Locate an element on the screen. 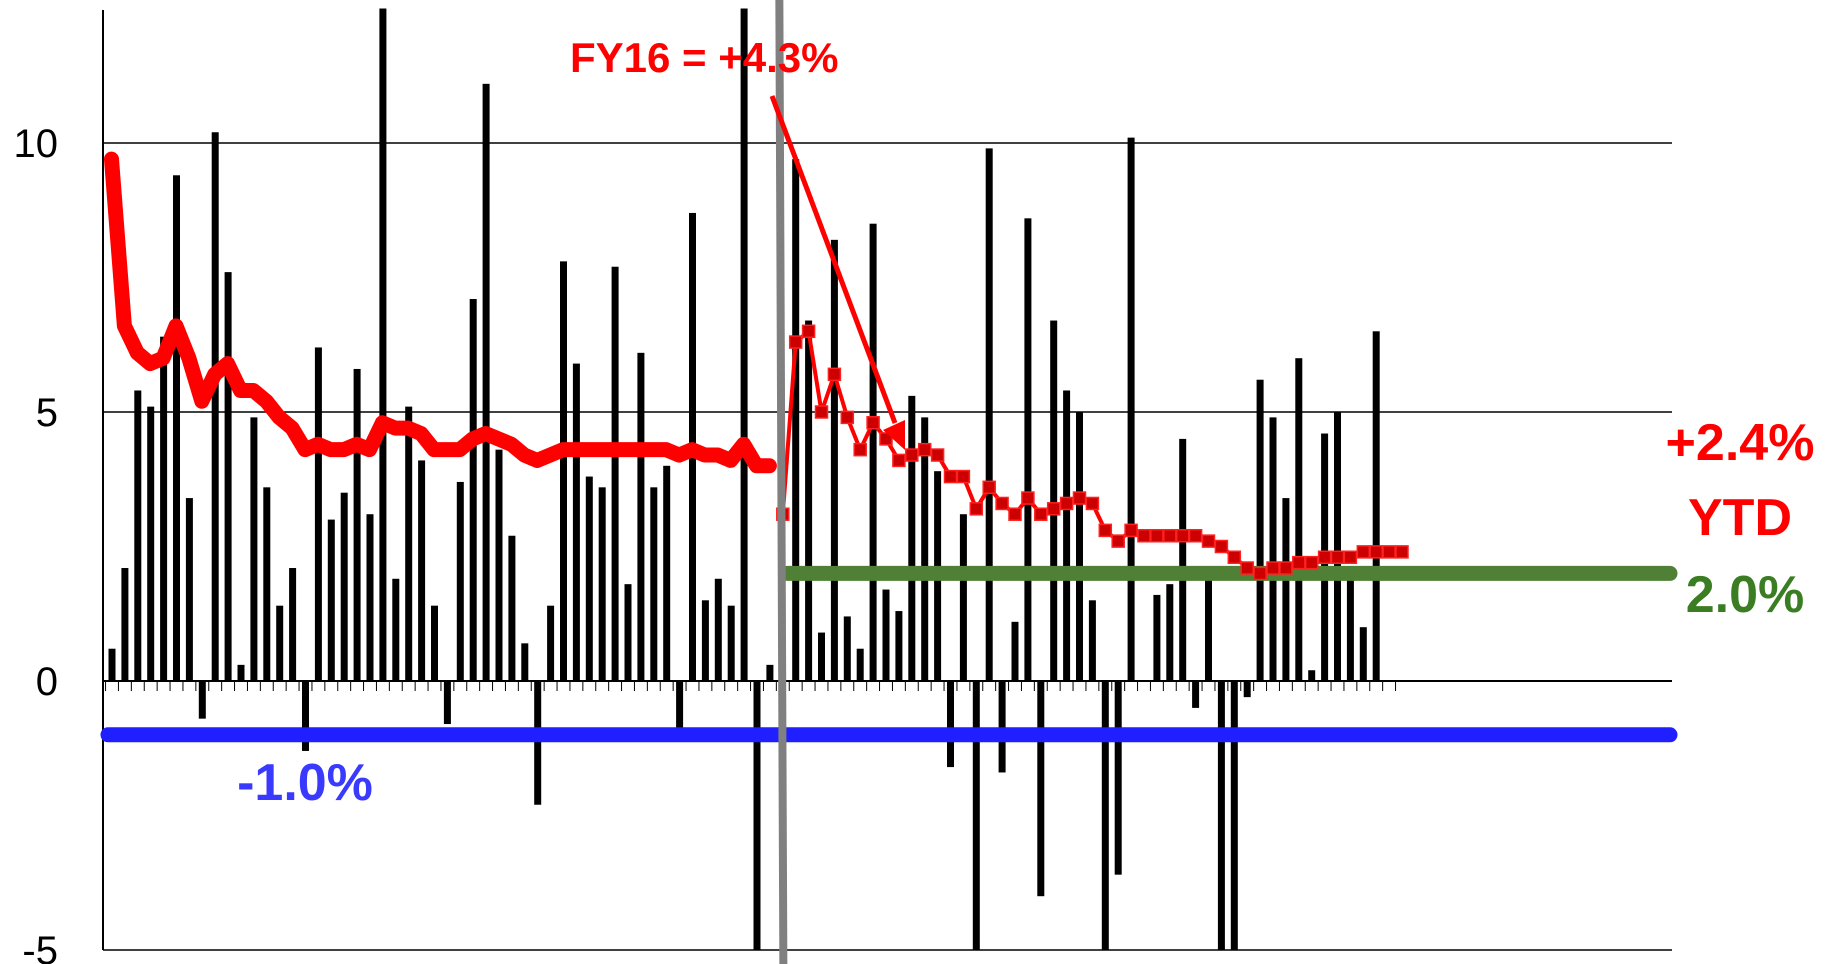  fy16-running-average-line is located at coordinates (440, 312).